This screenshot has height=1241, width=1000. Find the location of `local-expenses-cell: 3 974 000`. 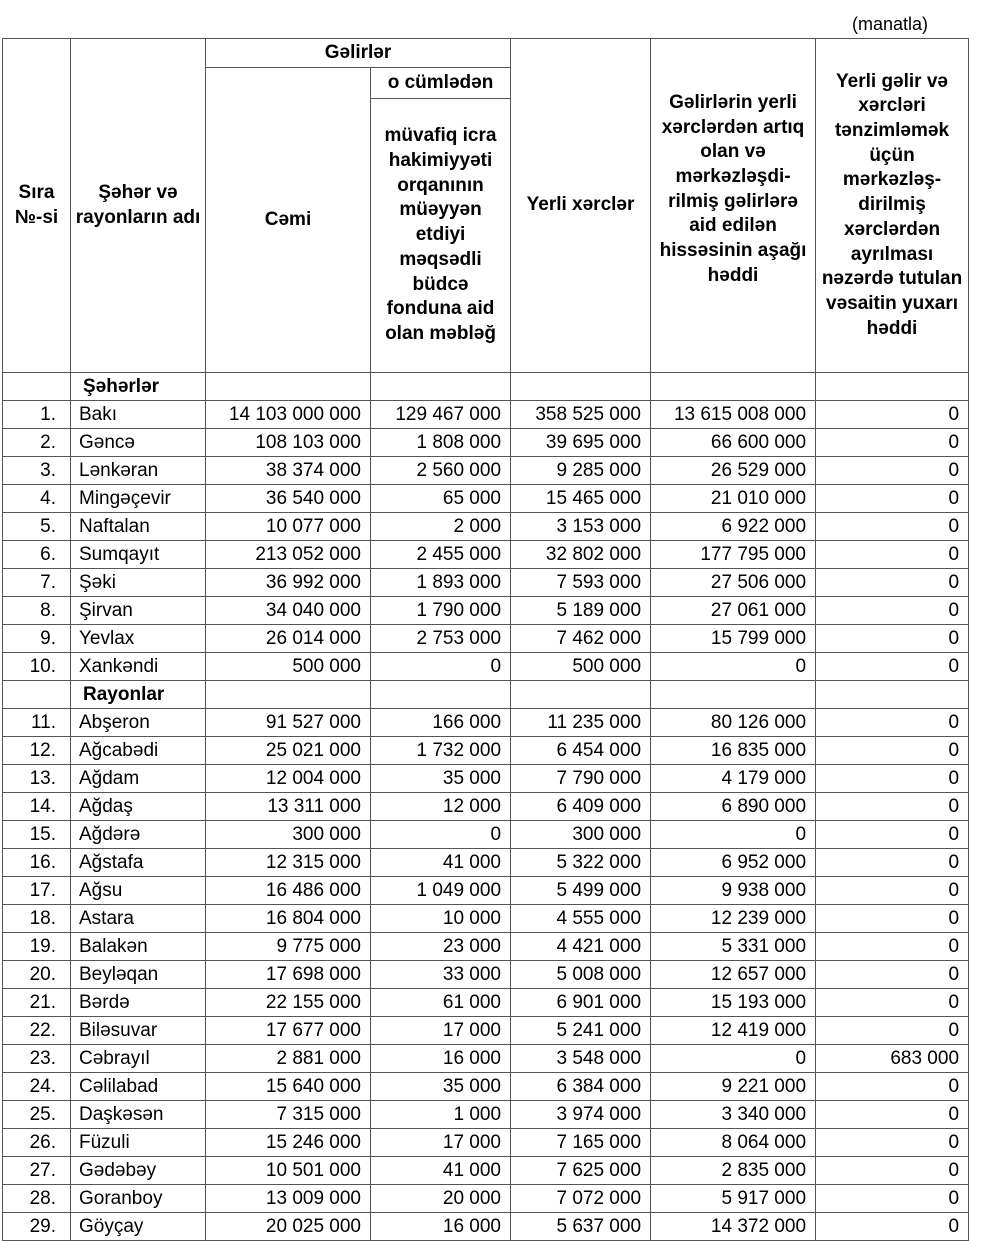

local-expenses-cell: 3 974 000 is located at coordinates (581, 1114).